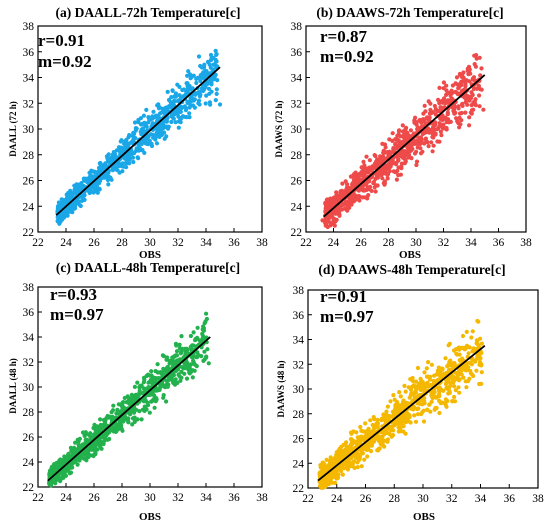 This screenshot has height=527, width=550. I want to click on x-tick-label: 34, so click(206, 243).